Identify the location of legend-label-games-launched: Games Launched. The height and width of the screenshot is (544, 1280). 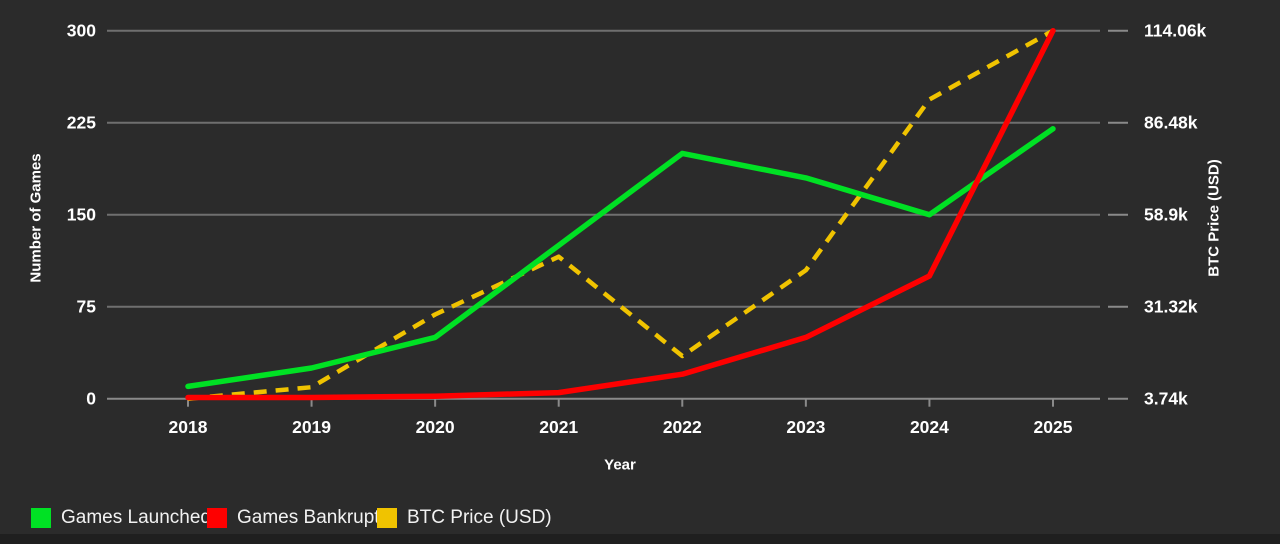
(136, 517).